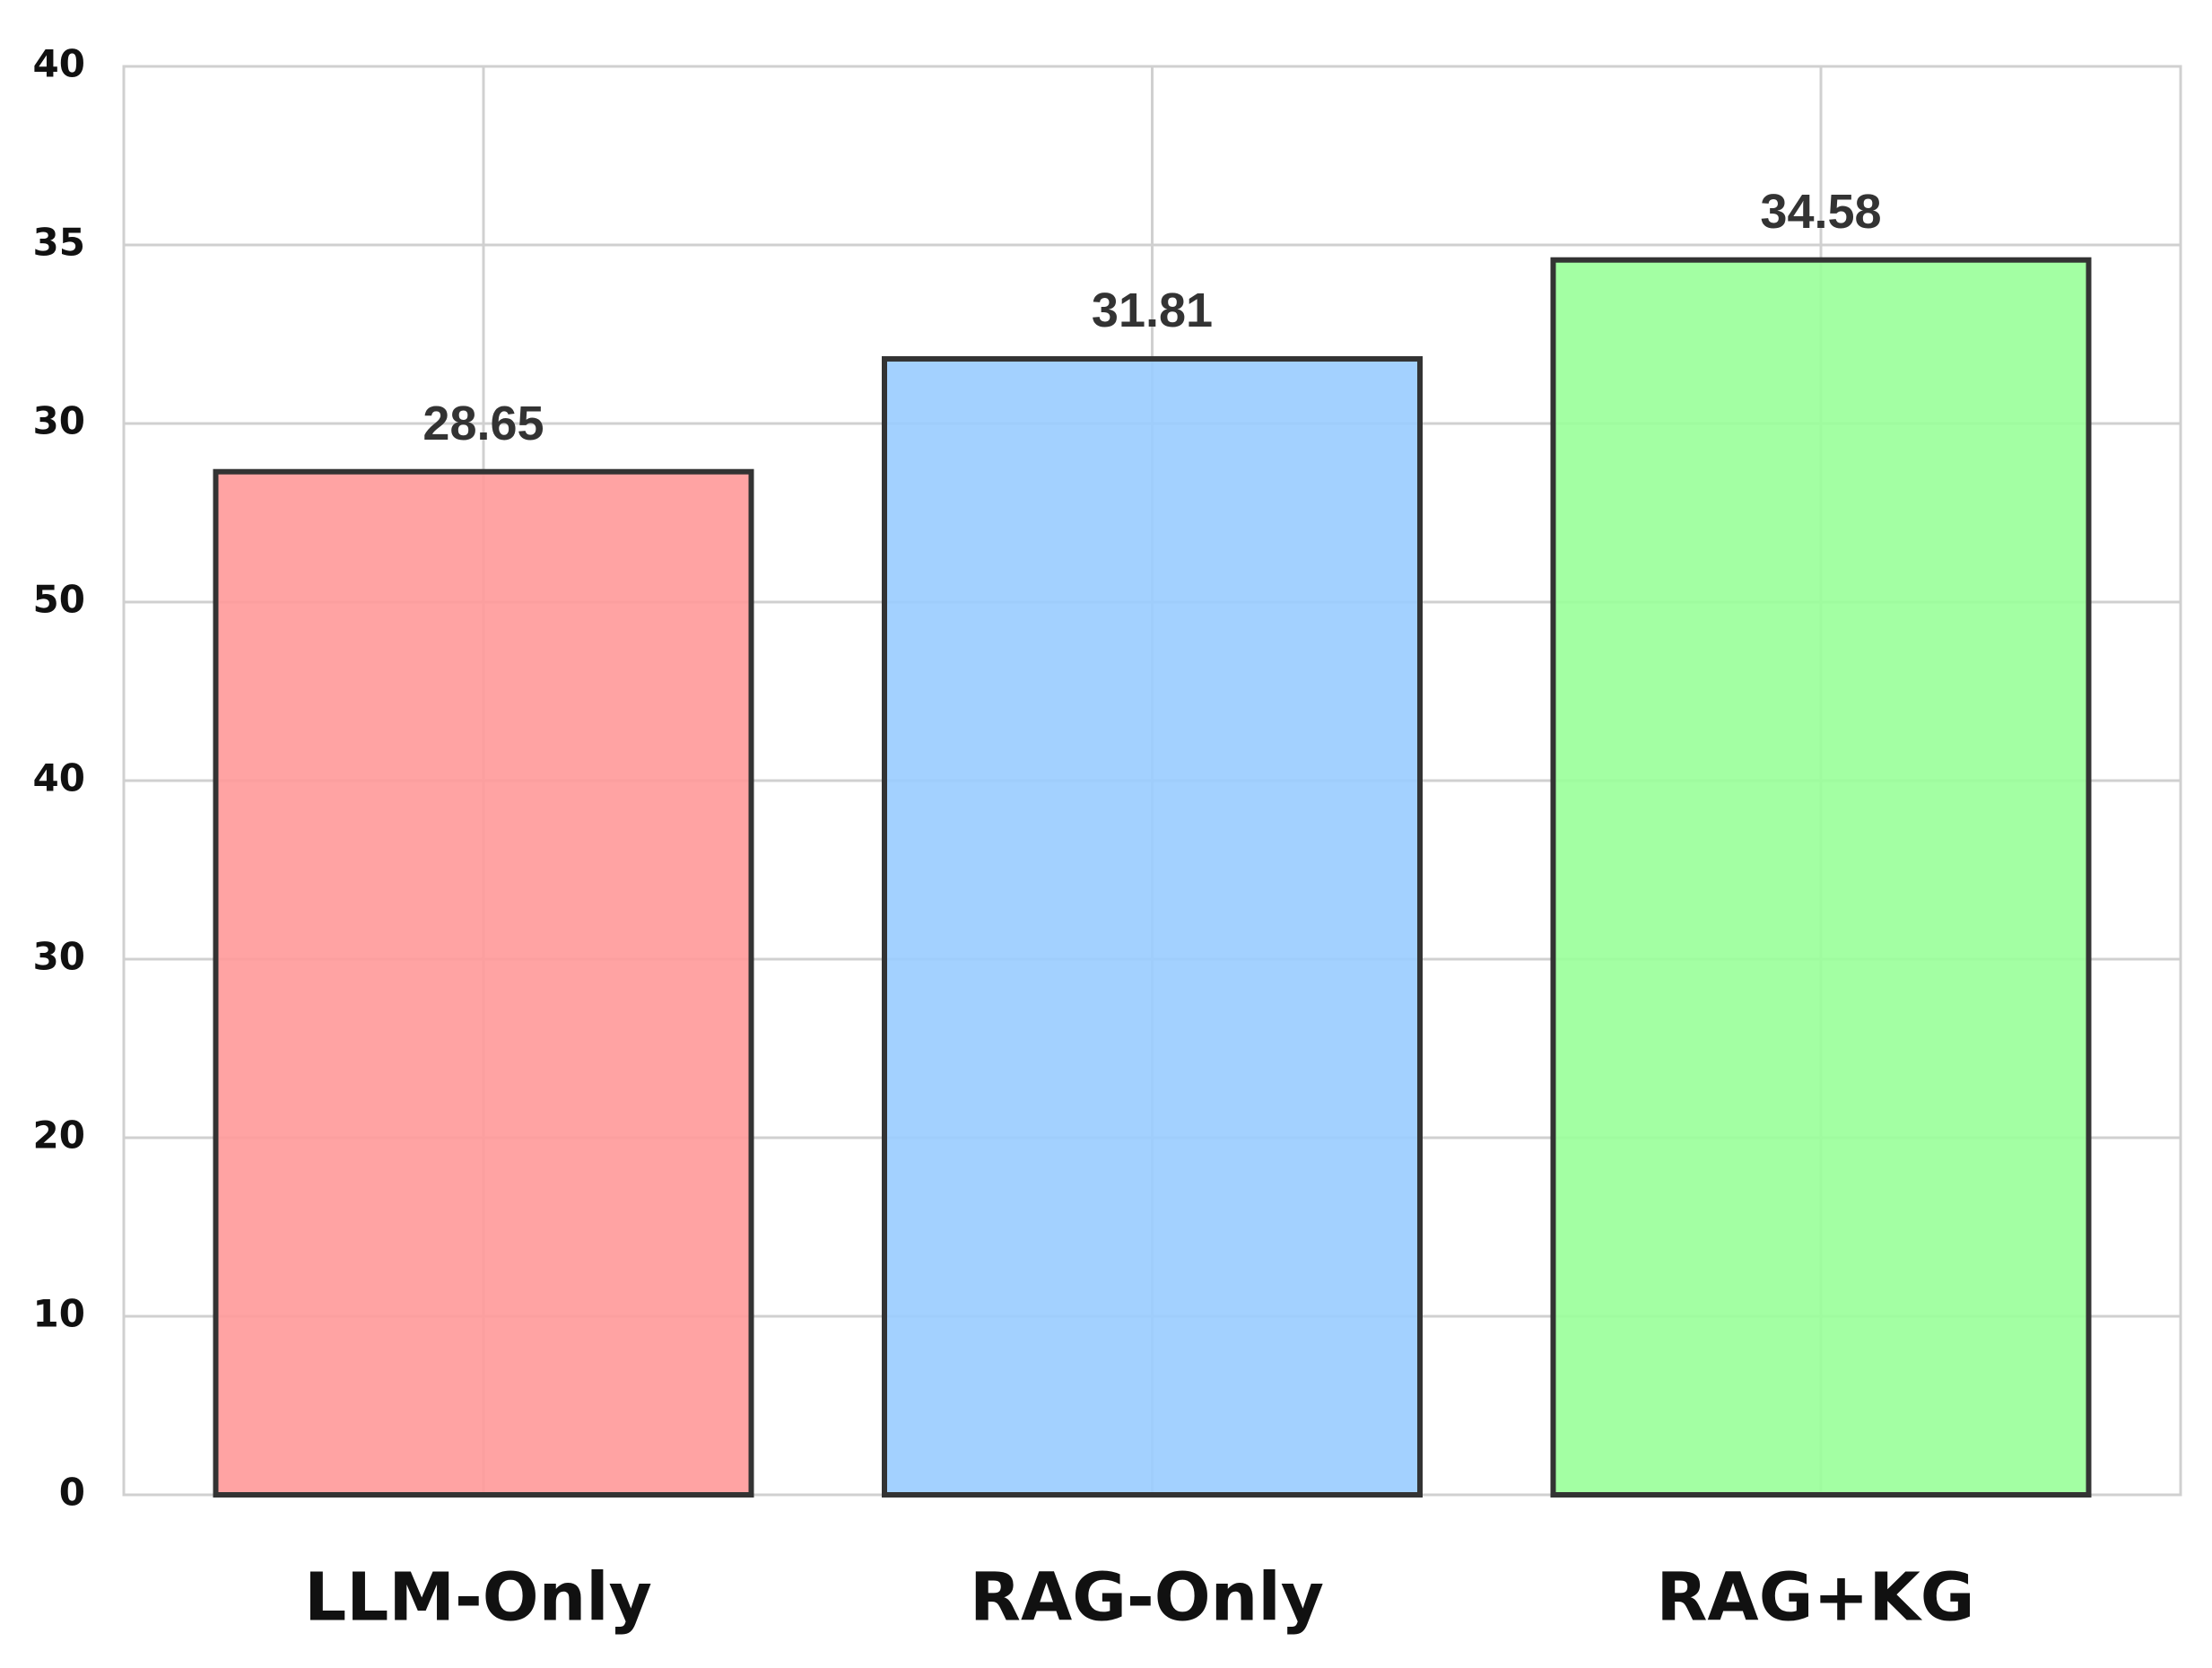 Image resolution: width=2212 pixels, height=1668 pixels. Describe the element at coordinates (59, 600) in the screenshot. I see `y-tick-label: 50` at that location.